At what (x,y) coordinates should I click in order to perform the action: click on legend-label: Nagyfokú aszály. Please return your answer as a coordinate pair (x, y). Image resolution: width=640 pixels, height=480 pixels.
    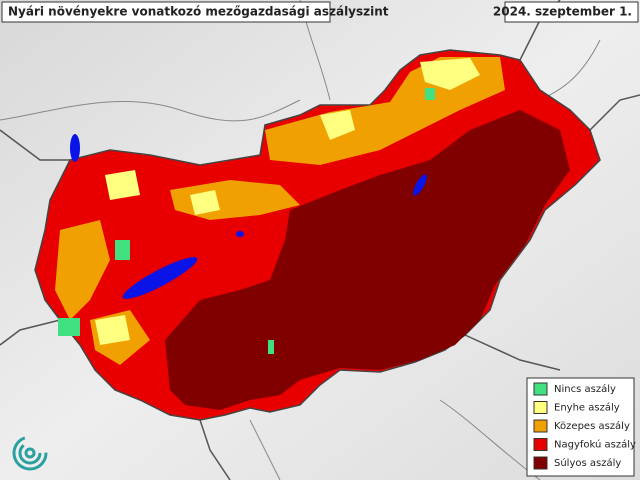
    Looking at the image, I should click on (595, 445).